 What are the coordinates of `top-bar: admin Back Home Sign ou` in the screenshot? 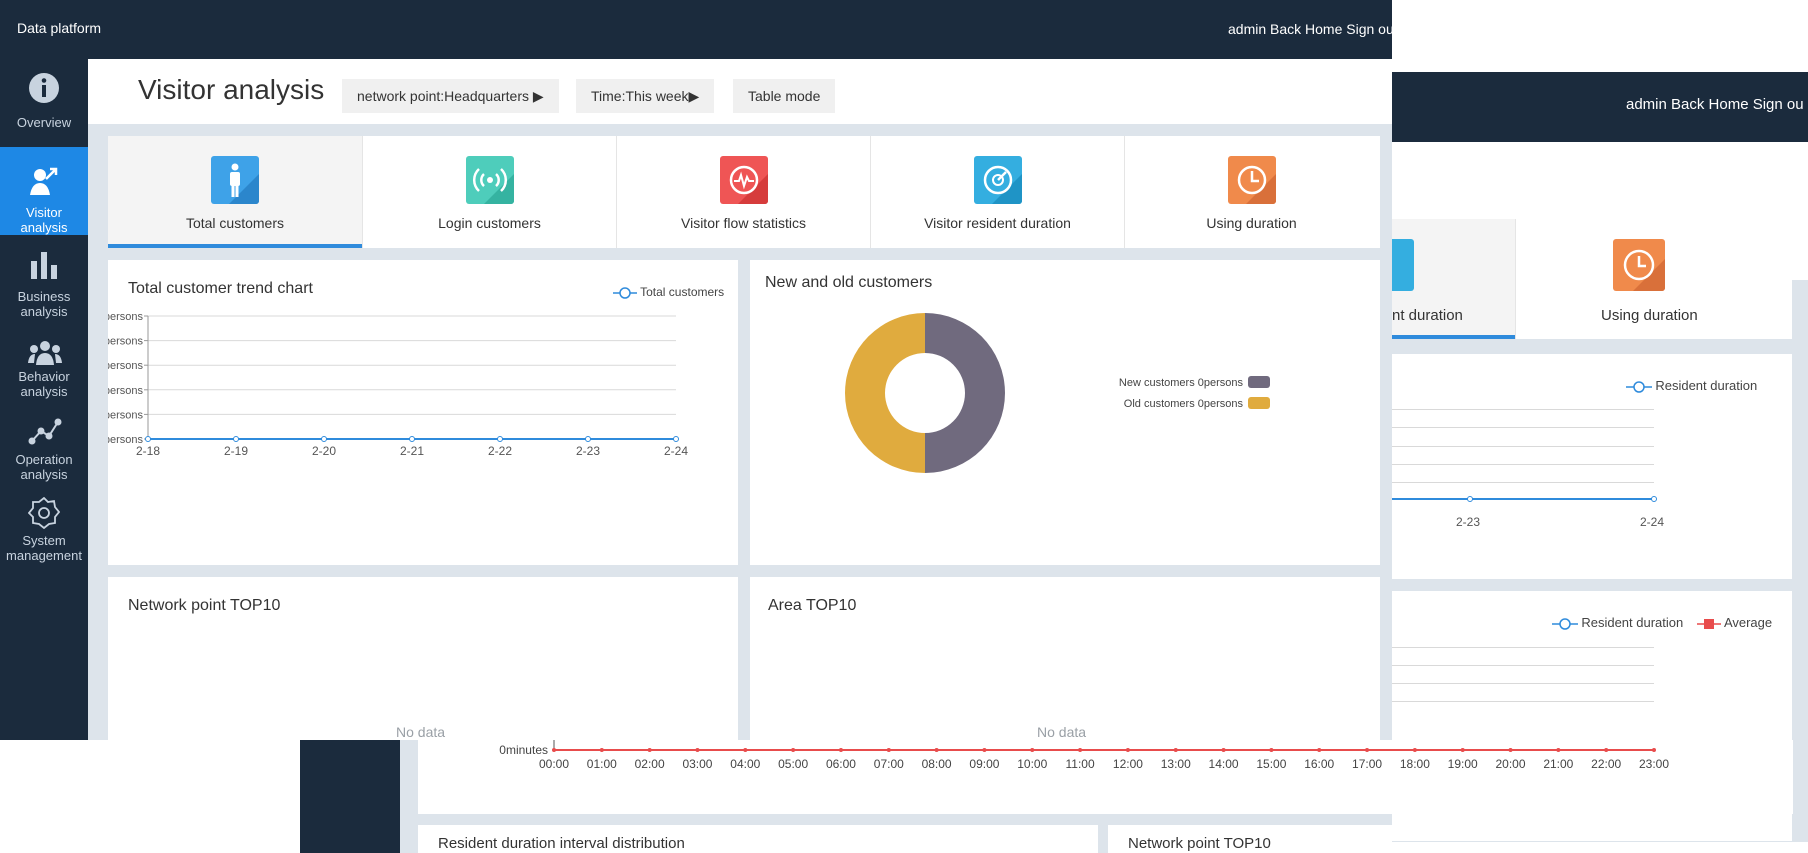 It's located at (1600, 107).